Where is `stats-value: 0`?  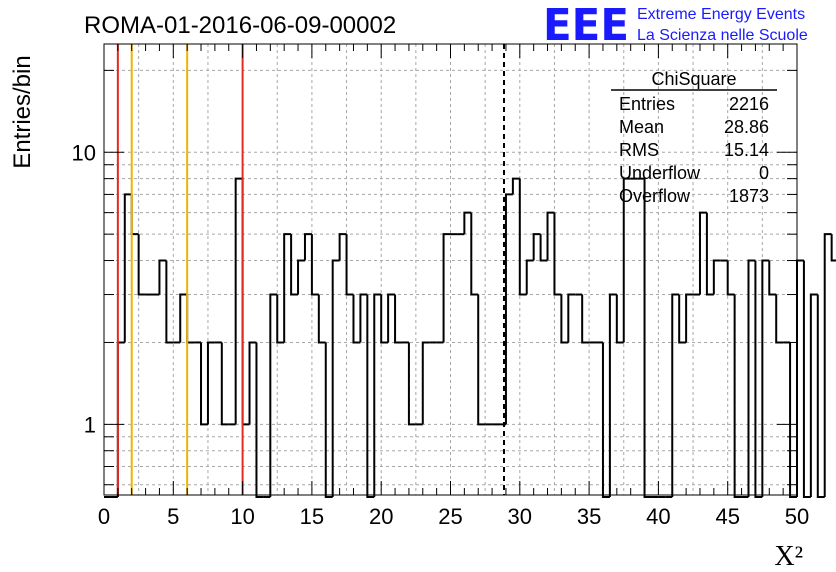
stats-value: 0 is located at coordinates (764, 173).